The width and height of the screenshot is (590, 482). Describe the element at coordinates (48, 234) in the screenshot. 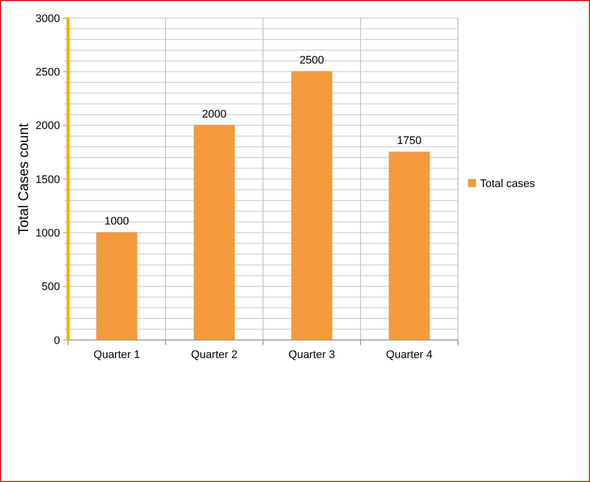

I see `y-tick-label: 1000` at that location.